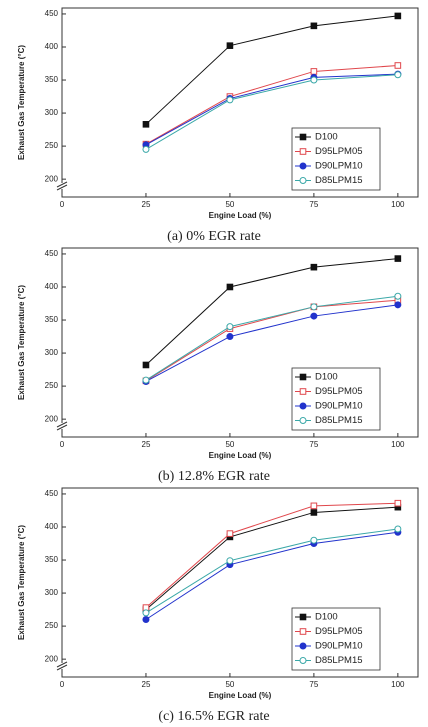 Image resolution: width=428 pixels, height=727 pixels. I want to click on x-axis-label: Engine Load (%), so click(240, 695).